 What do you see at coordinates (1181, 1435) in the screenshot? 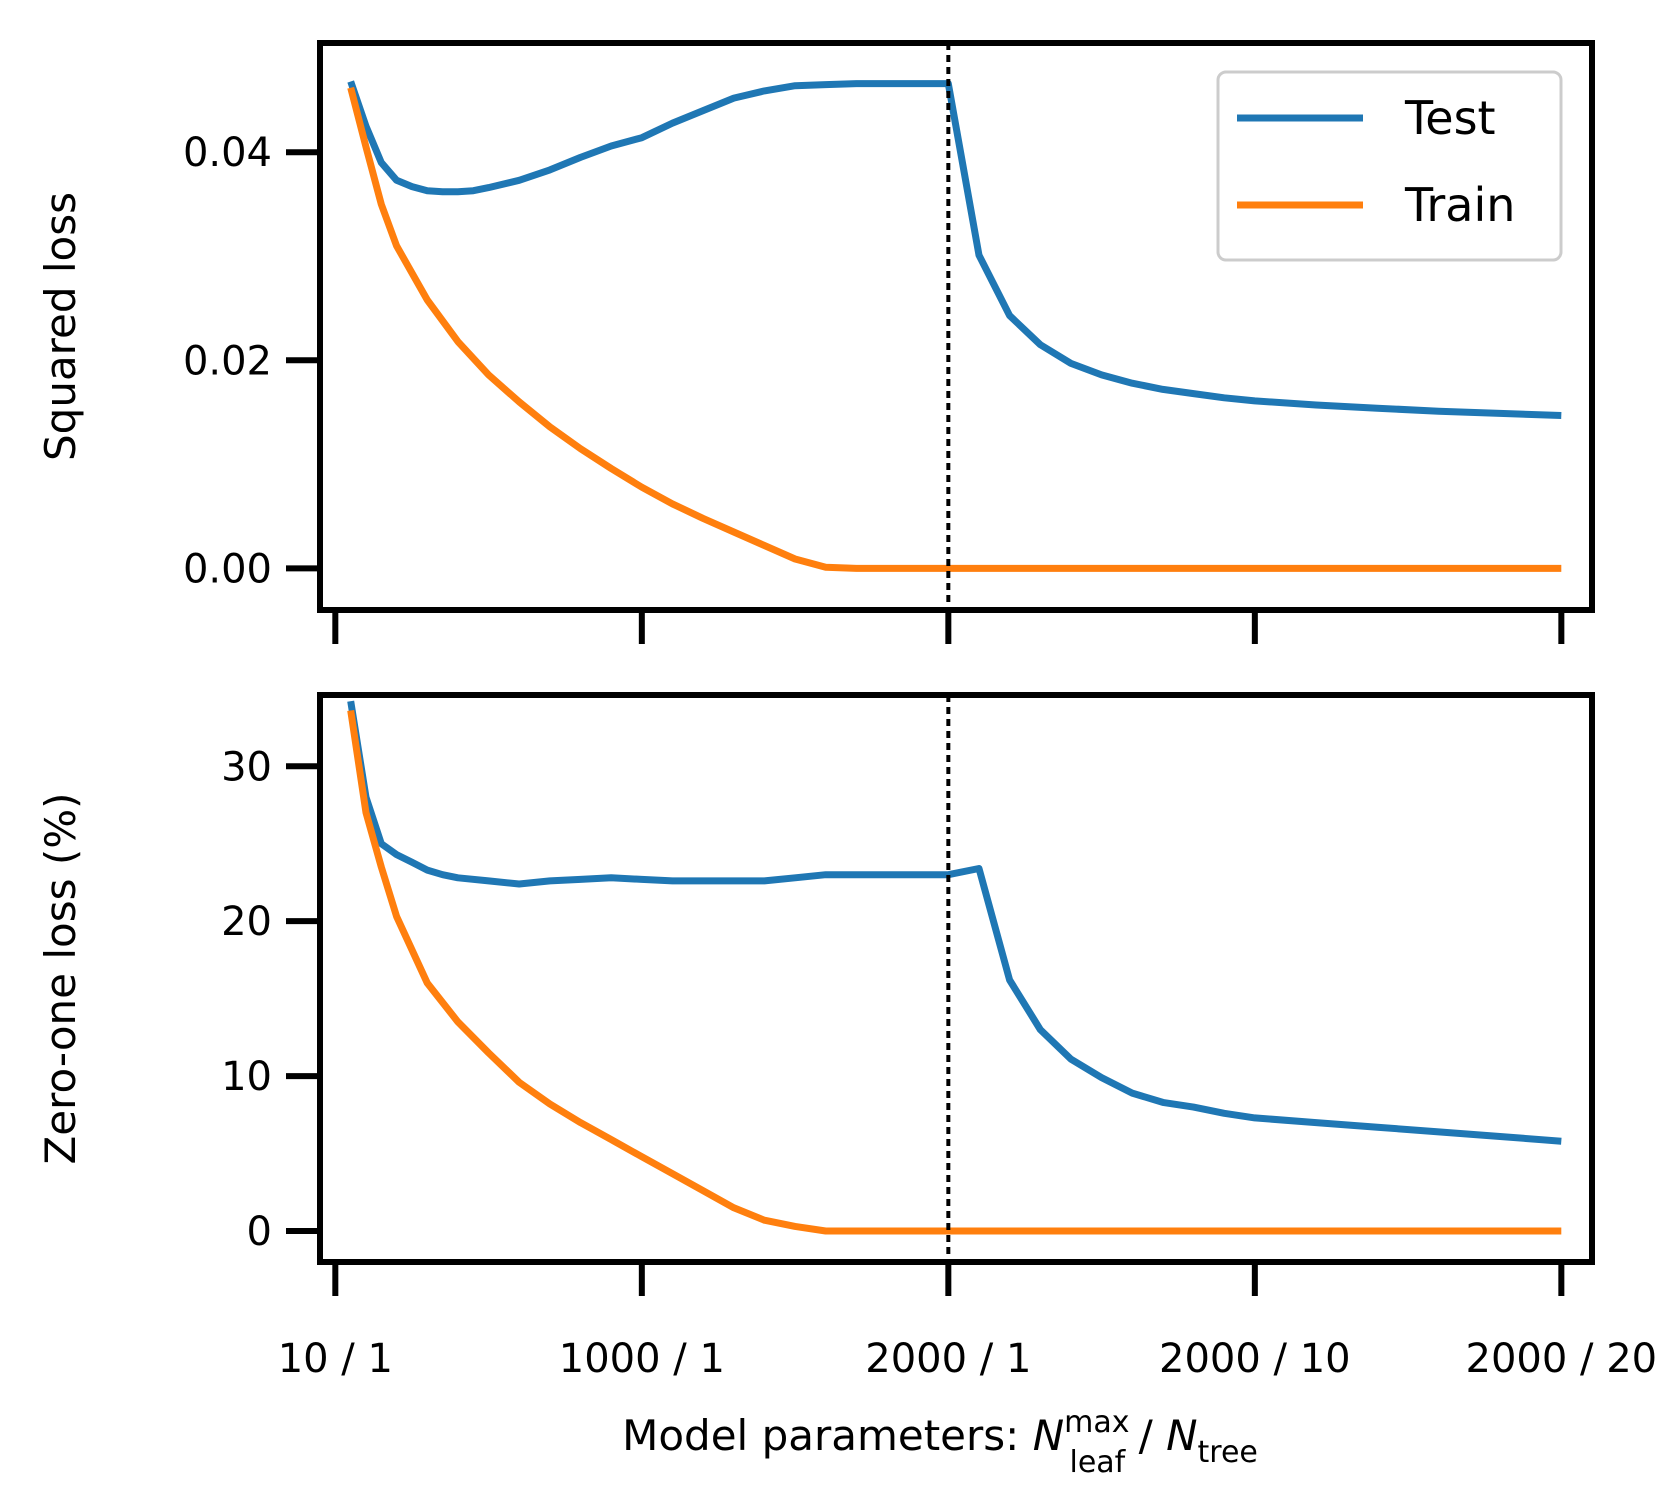
I see `x-axis-label-var2: N` at bounding box center [1181, 1435].